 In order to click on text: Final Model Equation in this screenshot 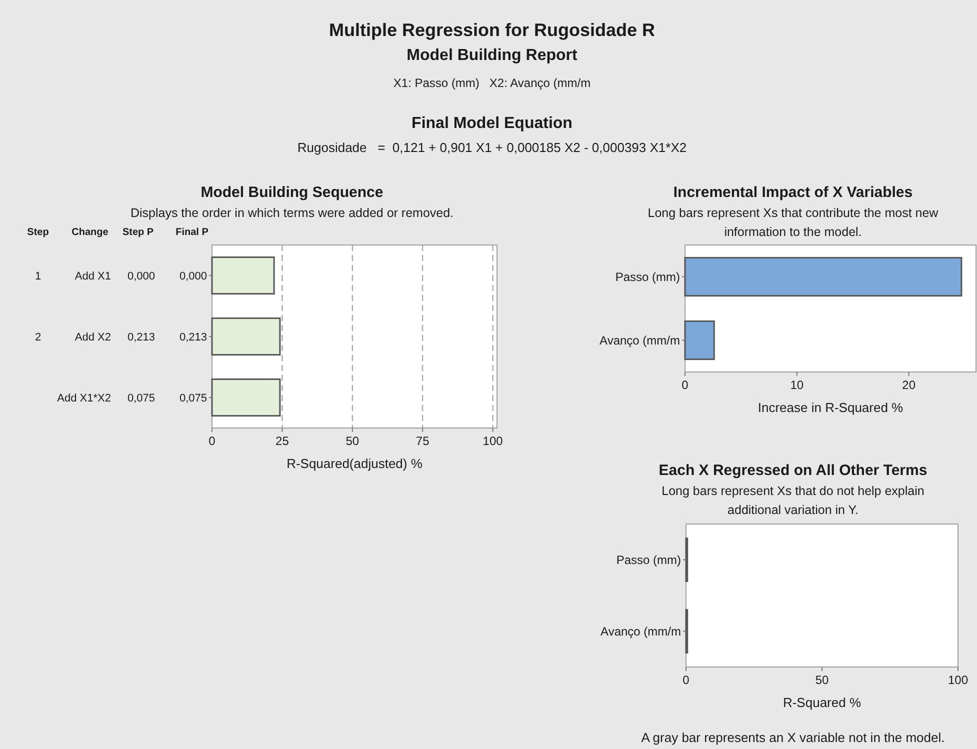, I will do `click(492, 123)`.